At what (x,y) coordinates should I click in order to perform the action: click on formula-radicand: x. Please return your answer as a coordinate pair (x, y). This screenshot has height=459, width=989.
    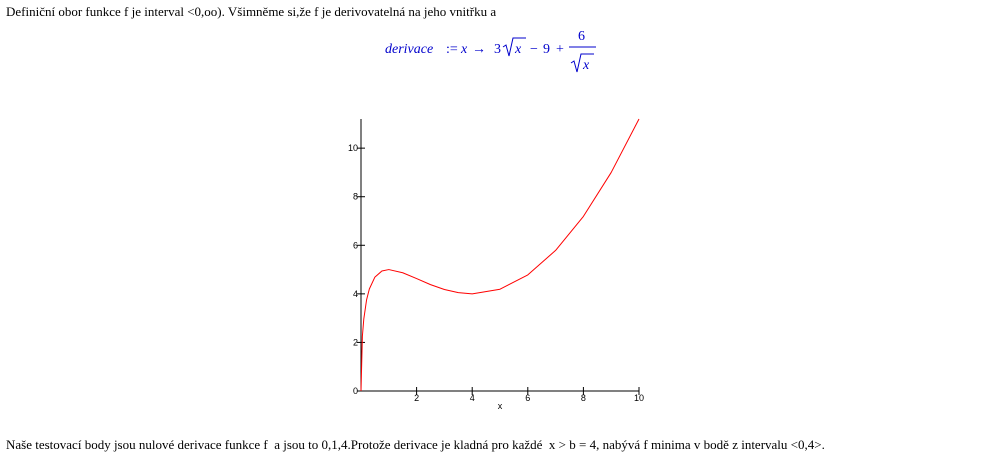
    Looking at the image, I should click on (518, 49).